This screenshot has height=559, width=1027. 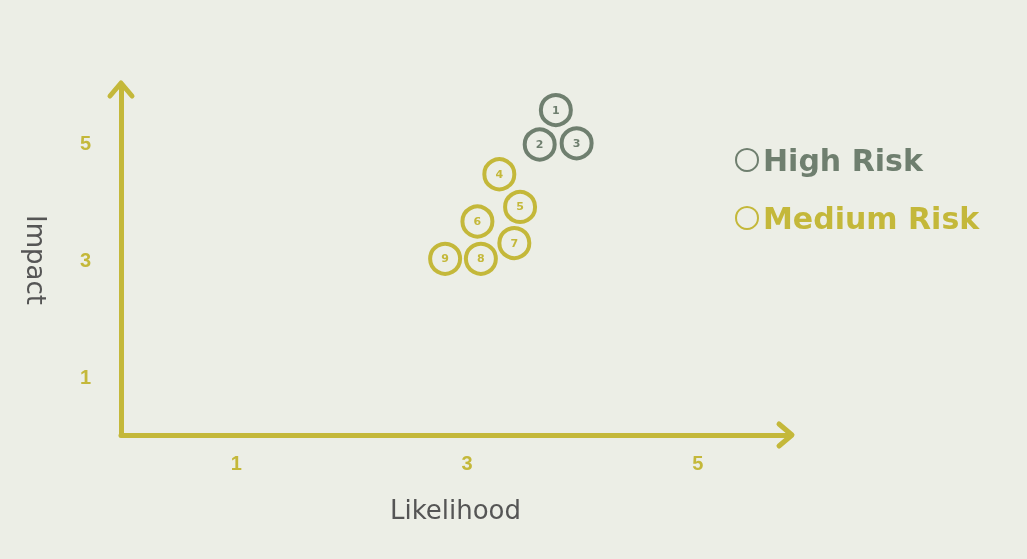 I want to click on y-tick-label: 3, so click(x=85, y=260).